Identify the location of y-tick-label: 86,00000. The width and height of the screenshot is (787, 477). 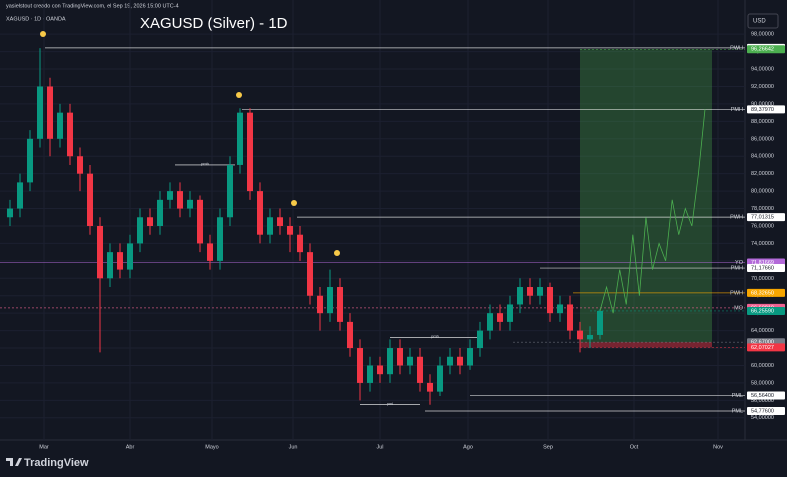
(762, 139).